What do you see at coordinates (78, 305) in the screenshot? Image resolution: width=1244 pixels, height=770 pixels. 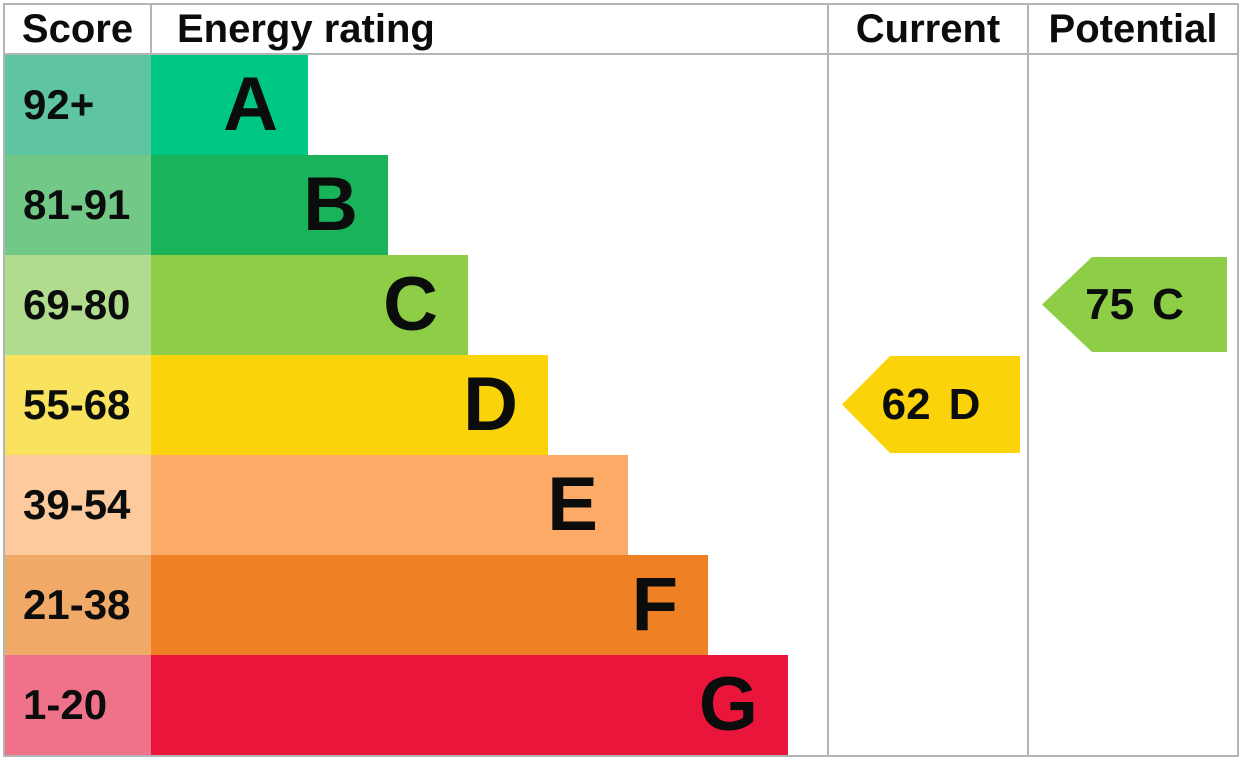 I see `score-range-label: 69-80` at bounding box center [78, 305].